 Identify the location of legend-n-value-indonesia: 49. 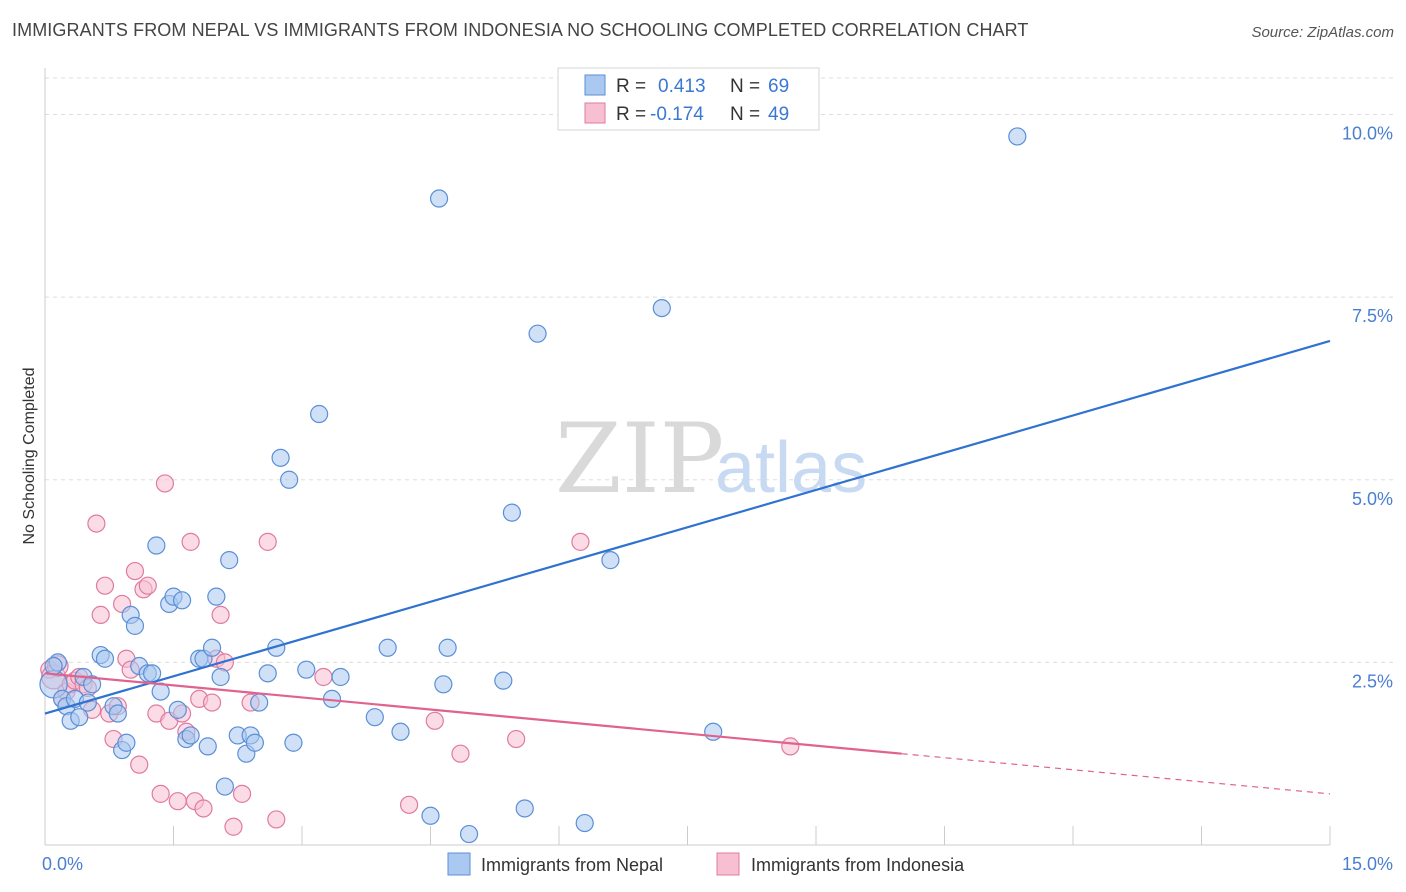
(778, 114).